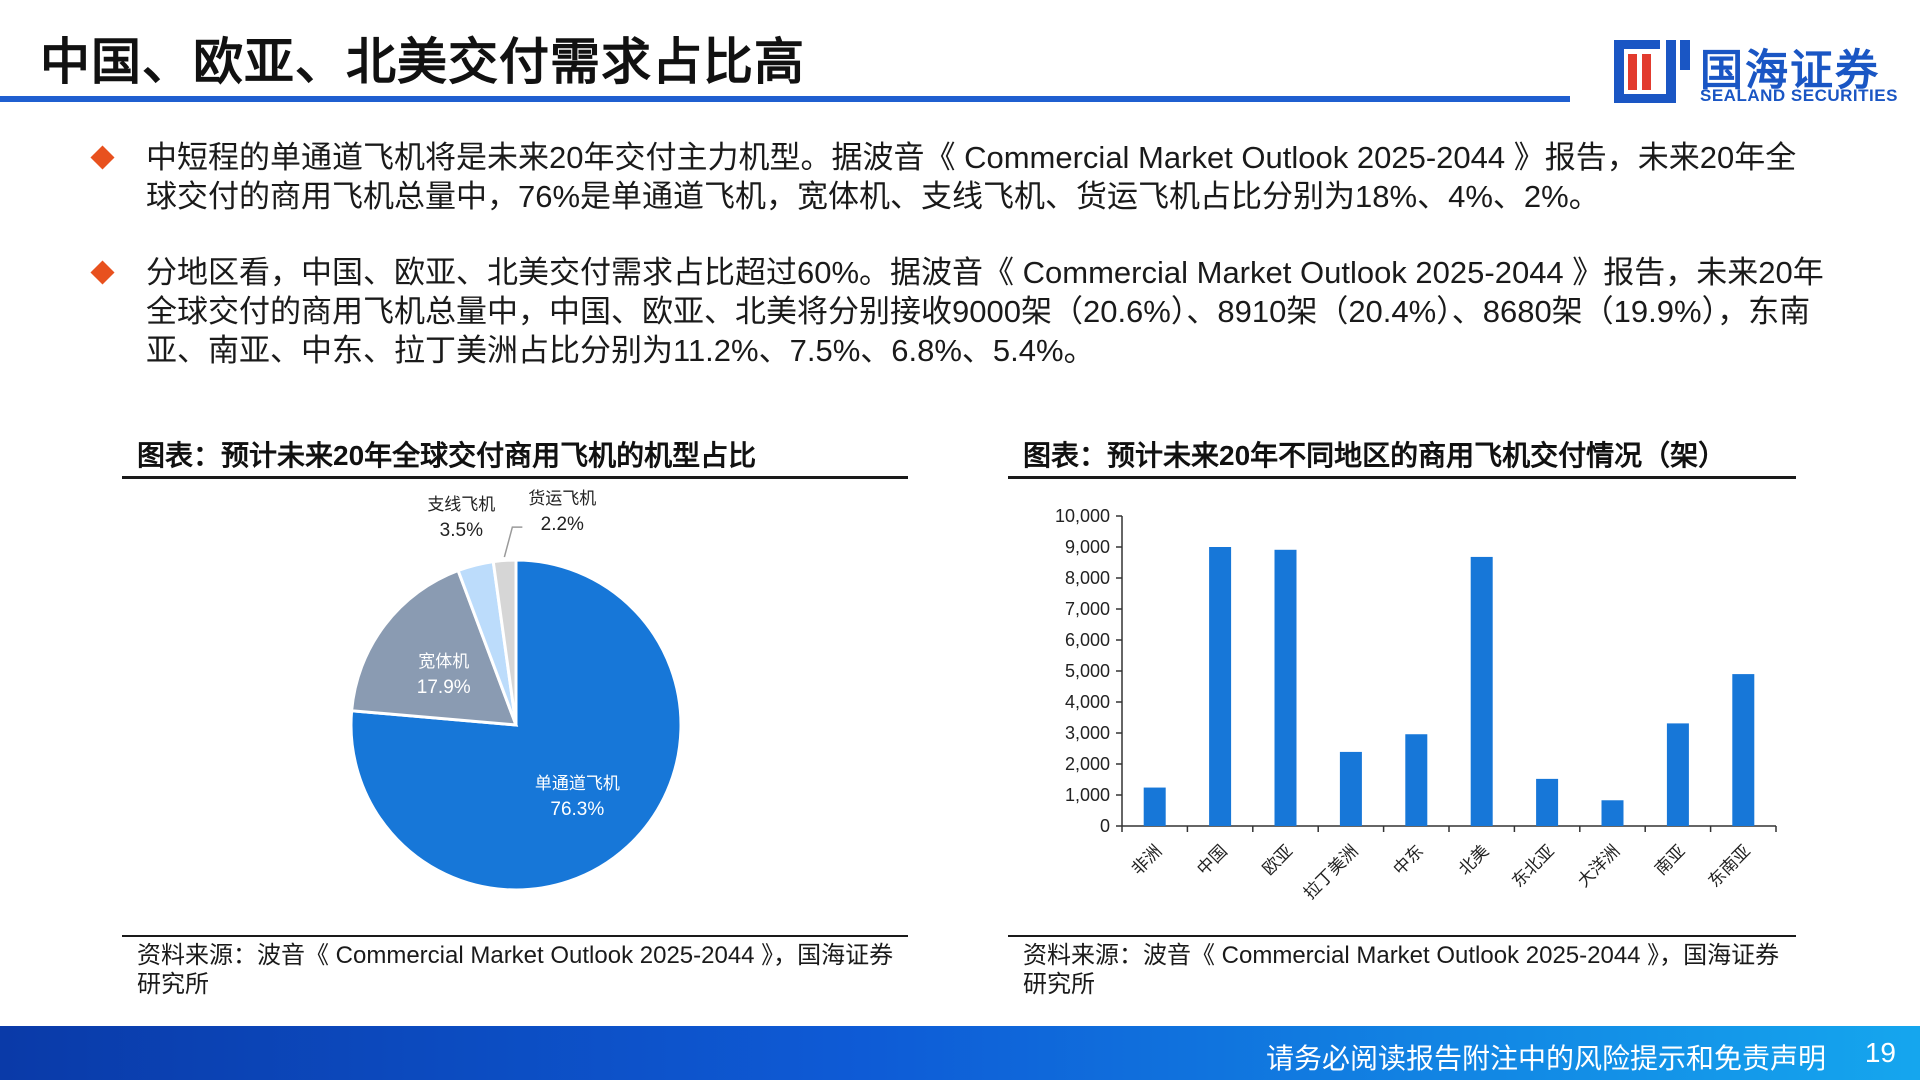 Image resolution: width=1920 pixels, height=1080 pixels. I want to click on logo-chinese-name: 国海证券, so click(1790, 71).